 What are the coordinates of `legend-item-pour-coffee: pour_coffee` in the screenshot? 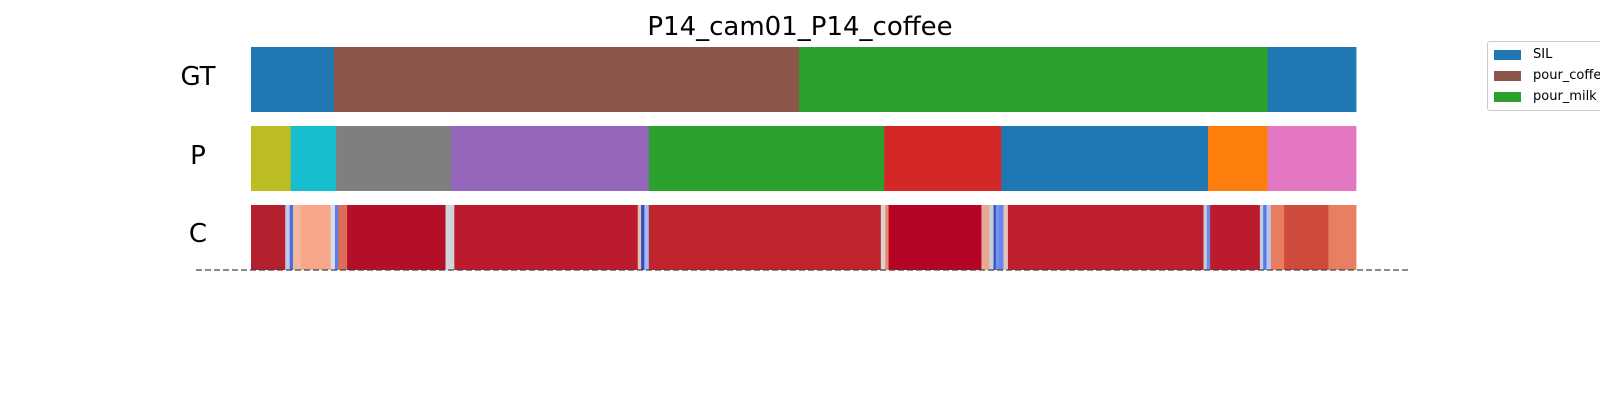 It's located at (1547, 76).